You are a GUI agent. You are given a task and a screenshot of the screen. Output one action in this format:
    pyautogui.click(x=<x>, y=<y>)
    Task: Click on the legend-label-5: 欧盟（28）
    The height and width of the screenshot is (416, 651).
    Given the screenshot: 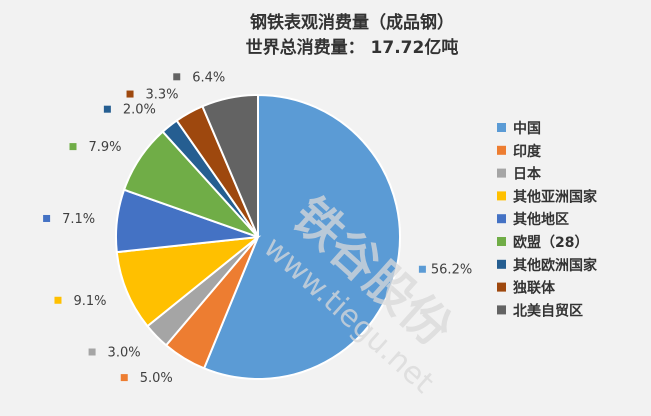 What is the action you would take?
    pyautogui.click(x=550, y=242)
    